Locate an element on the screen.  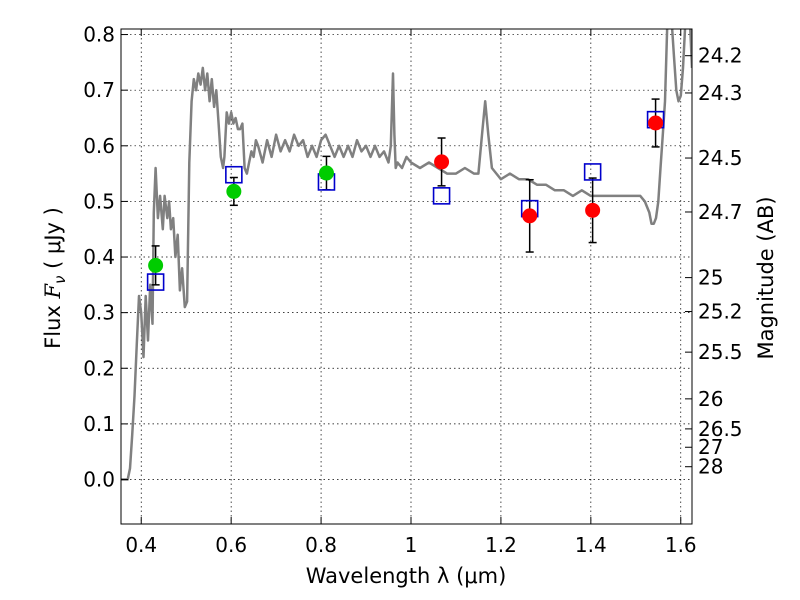
y2-tick-label: 24.7 is located at coordinates (720, 212).